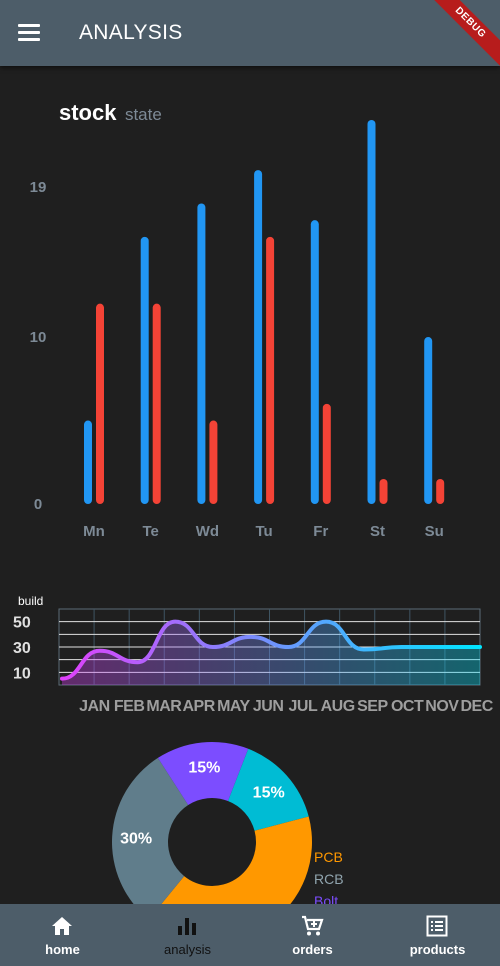 This screenshot has width=500, height=966. I want to click on legend-entry: Bolt, so click(326, 899).